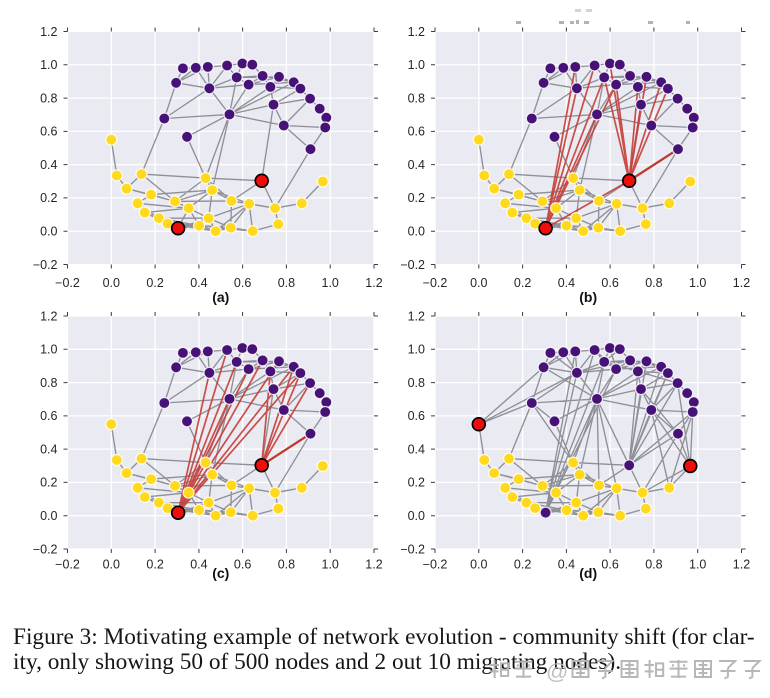 Image resolution: width=770 pixels, height=698 pixels. What do you see at coordinates (220, 297) in the screenshot?
I see `svg-text: (a)` at bounding box center [220, 297].